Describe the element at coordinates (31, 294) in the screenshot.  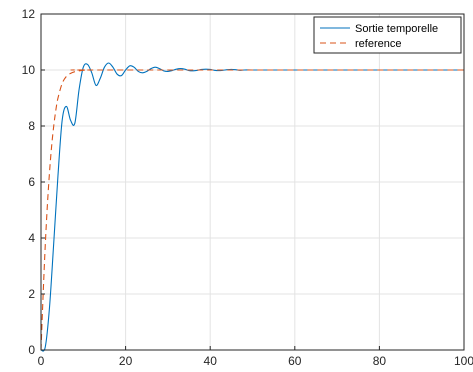
I see `y-tick-label: 2` at that location.